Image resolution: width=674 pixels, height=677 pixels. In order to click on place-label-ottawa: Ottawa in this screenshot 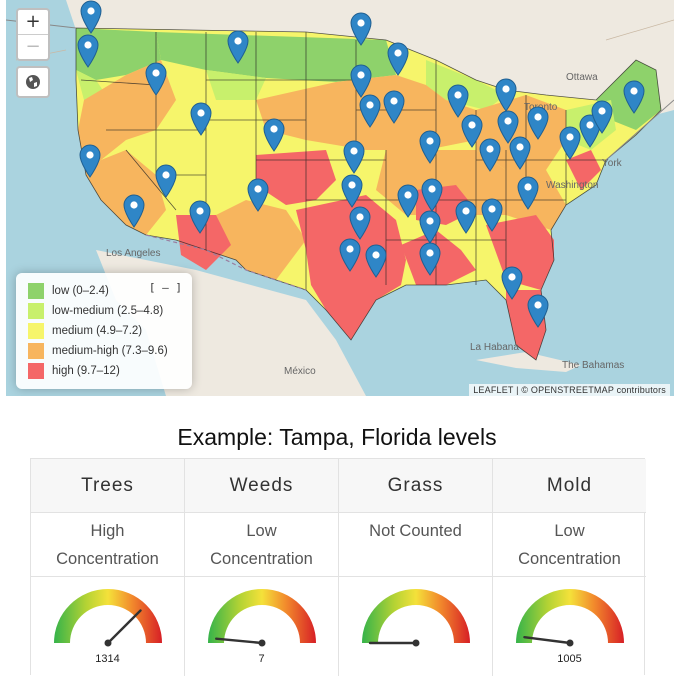, I will do `click(582, 77)`.